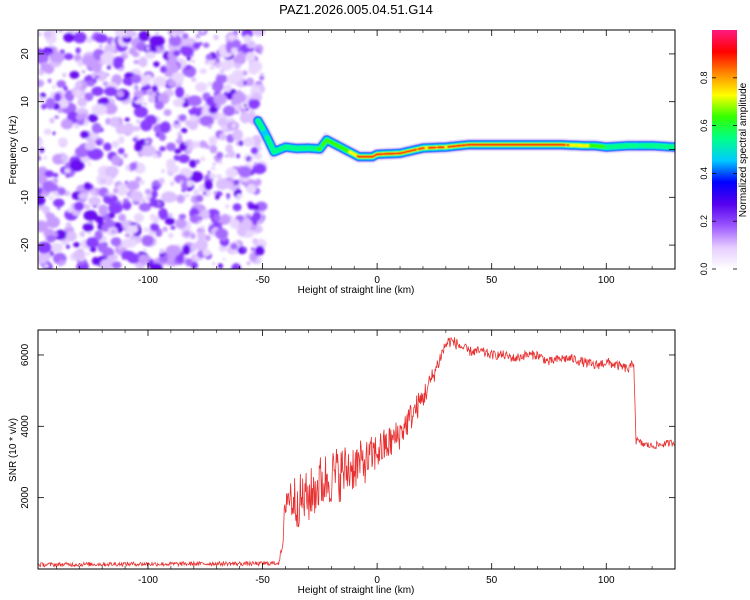  What do you see at coordinates (148, 280) in the screenshot?
I see `x-tick-label: -100` at bounding box center [148, 280].